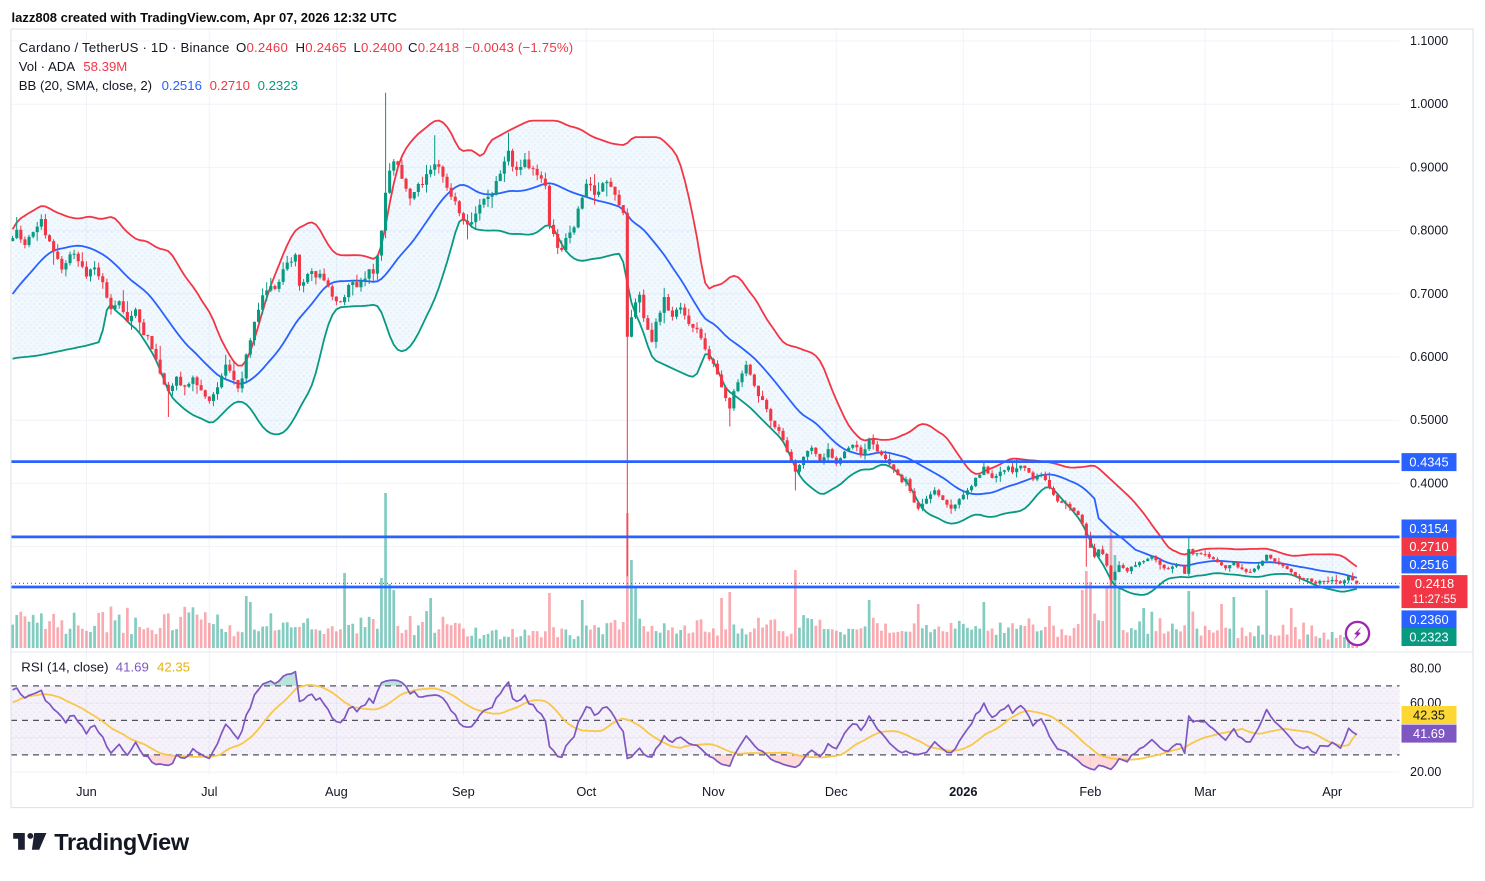  I want to click on svg-text: 0.5000, so click(1429, 420).